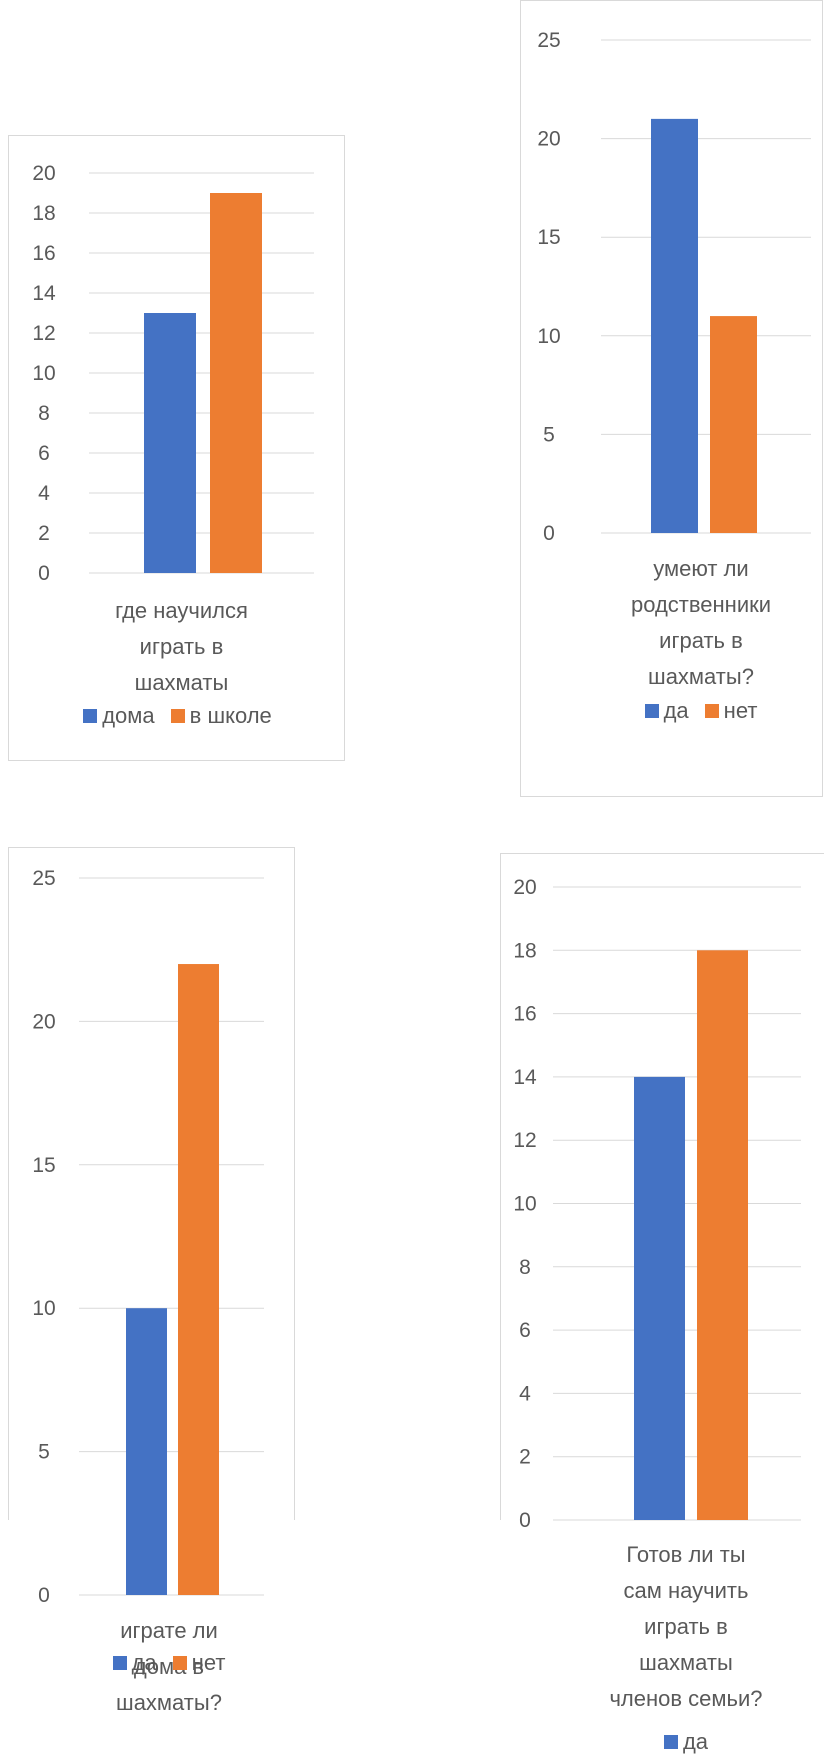 This screenshot has width=824, height=1757. I want to click on legend-item: дома, so click(118, 716).